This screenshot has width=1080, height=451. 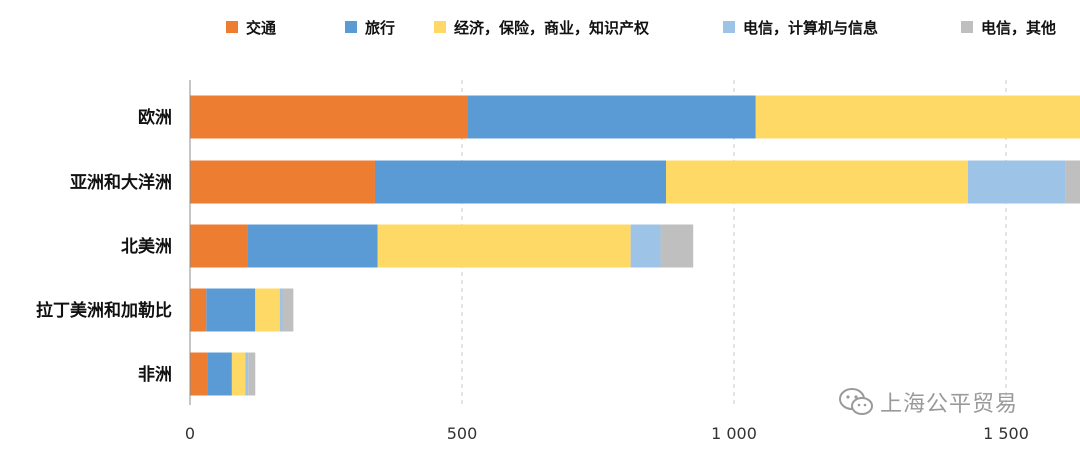 I want to click on wechat-icon, so click(x=856, y=401).